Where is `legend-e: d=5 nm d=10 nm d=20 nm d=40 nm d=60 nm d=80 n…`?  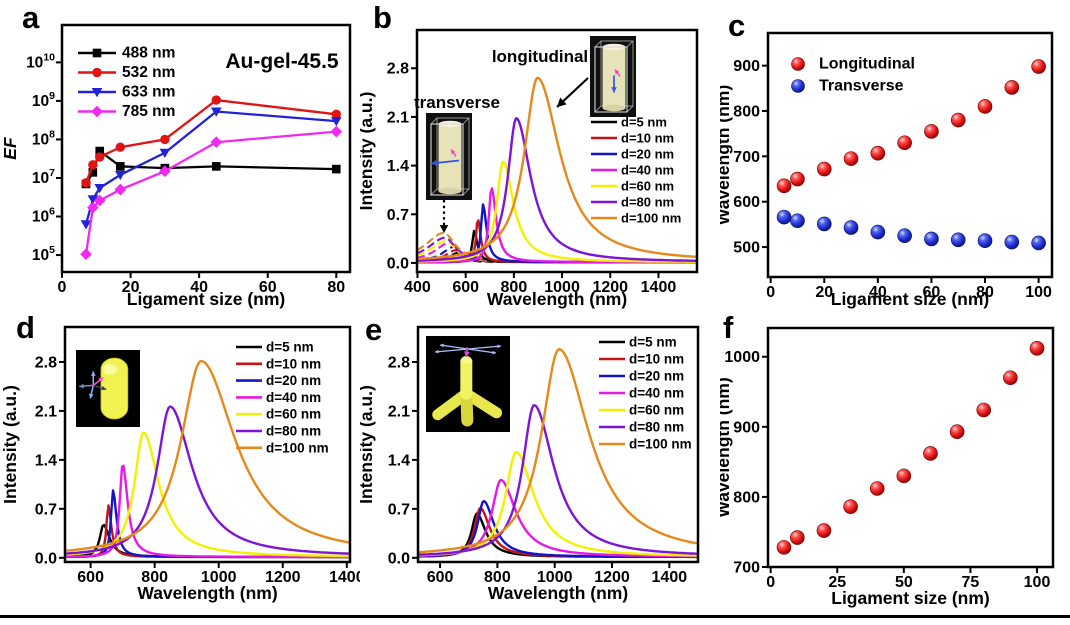
legend-e: d=5 nm d=10 nm d=20 nm d=40 nm d=60 nm d=80 n… is located at coordinates (645, 393).